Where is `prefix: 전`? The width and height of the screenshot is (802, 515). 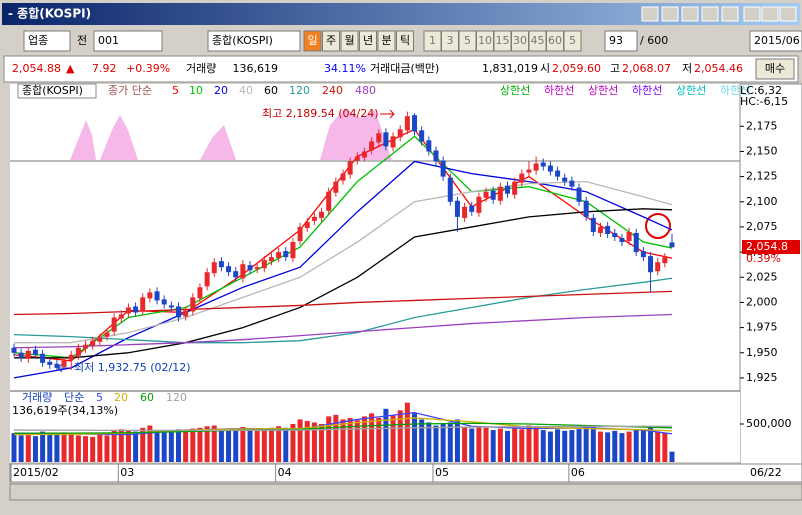 prefix: 전 is located at coordinates (82, 40).